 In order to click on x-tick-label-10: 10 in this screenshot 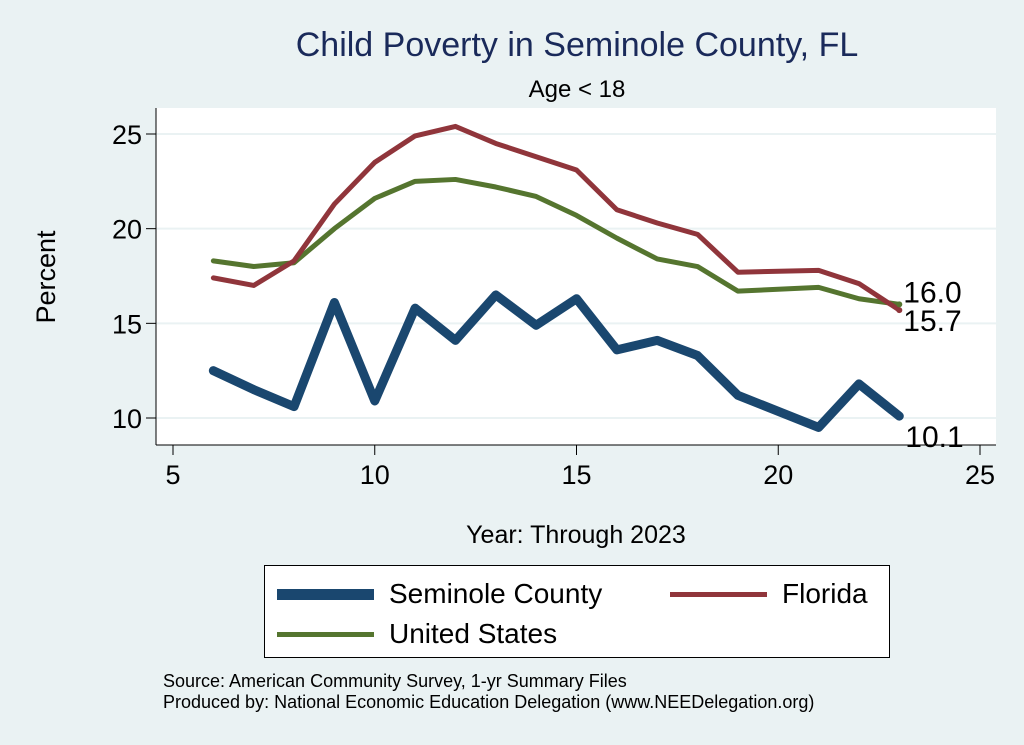, I will do `click(375, 475)`.